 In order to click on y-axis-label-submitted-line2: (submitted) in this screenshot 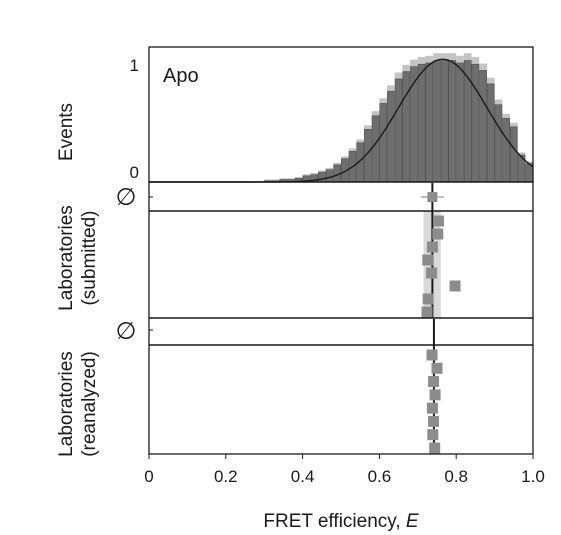, I will do `click(89, 257)`.